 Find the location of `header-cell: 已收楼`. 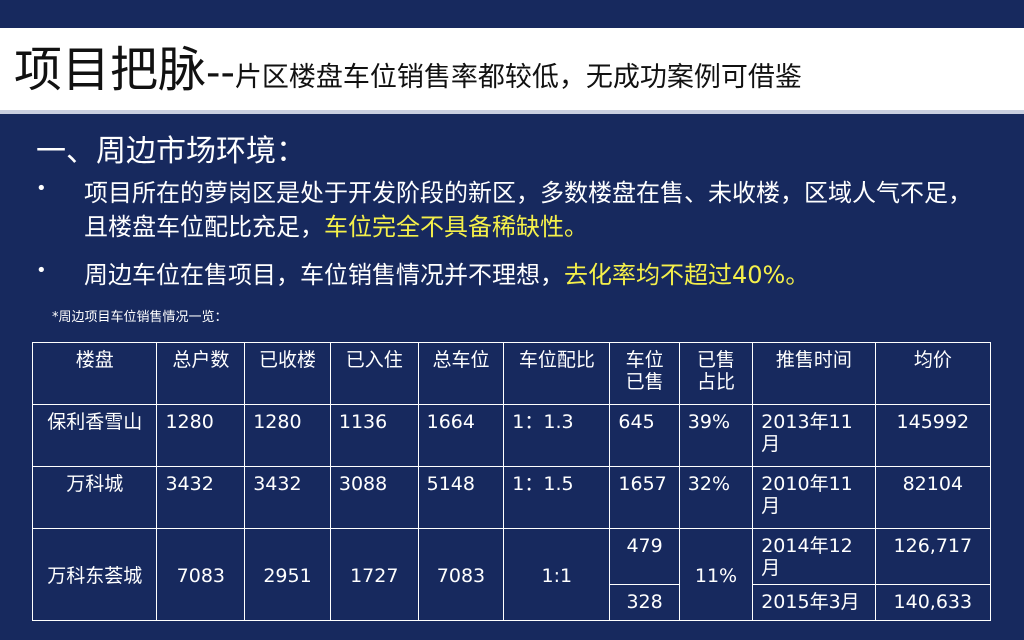

header-cell: 已收楼 is located at coordinates (287, 373).